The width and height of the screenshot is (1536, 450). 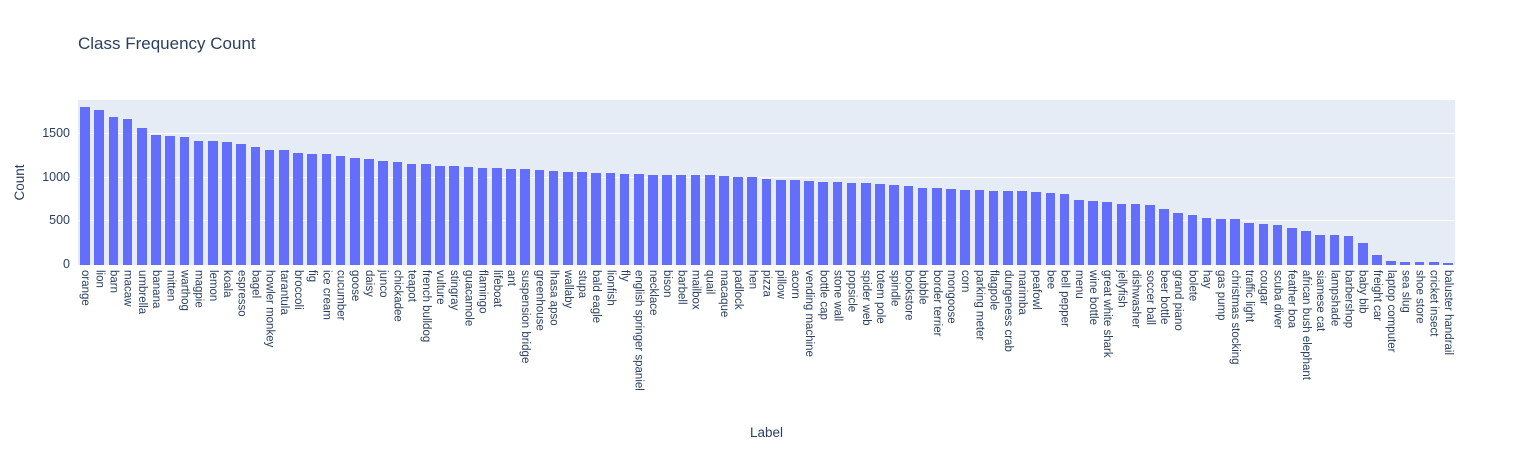 I want to click on bar-bolete, so click(x=1192, y=239).